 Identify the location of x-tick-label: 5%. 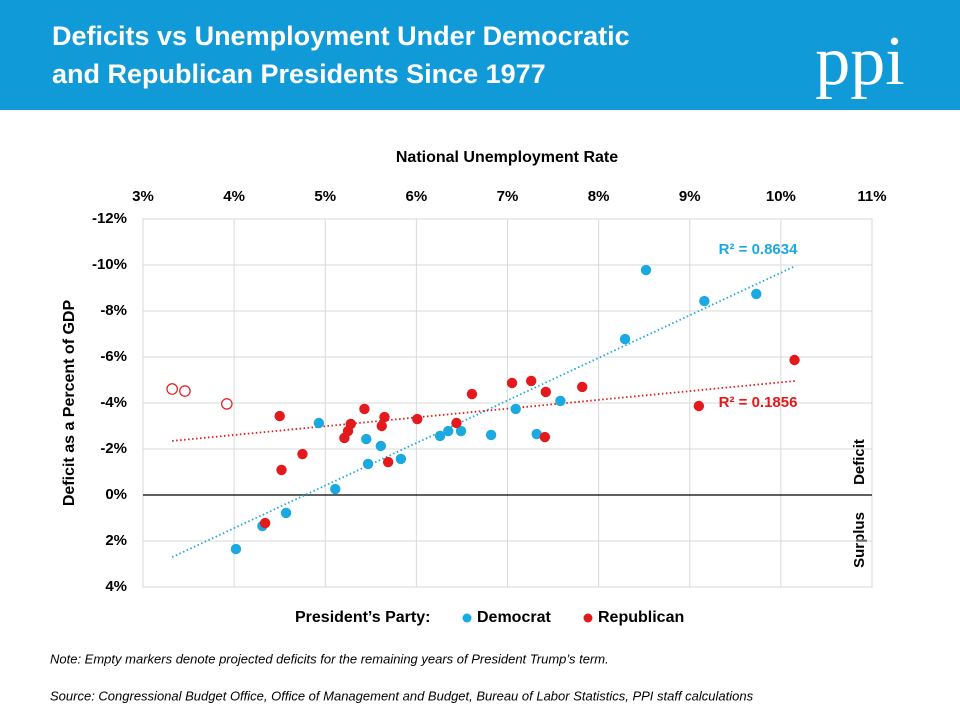
(325, 196).